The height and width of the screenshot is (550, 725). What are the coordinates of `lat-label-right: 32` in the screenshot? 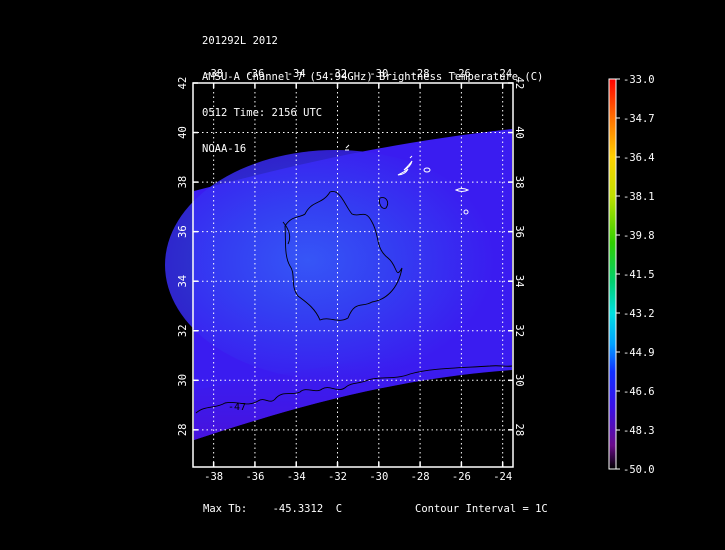 It's located at (519, 330).